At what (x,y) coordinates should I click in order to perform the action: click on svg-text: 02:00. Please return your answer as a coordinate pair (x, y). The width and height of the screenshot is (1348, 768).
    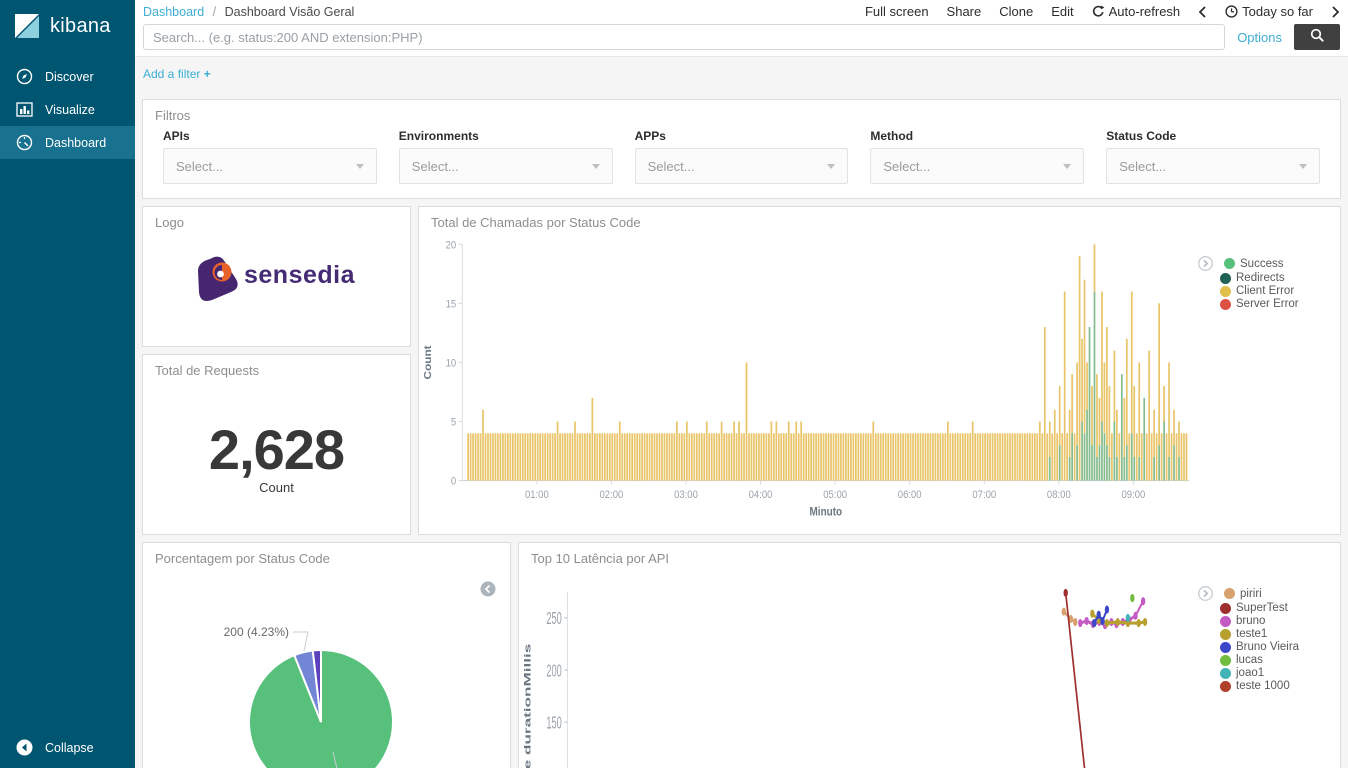
    Looking at the image, I should click on (612, 495).